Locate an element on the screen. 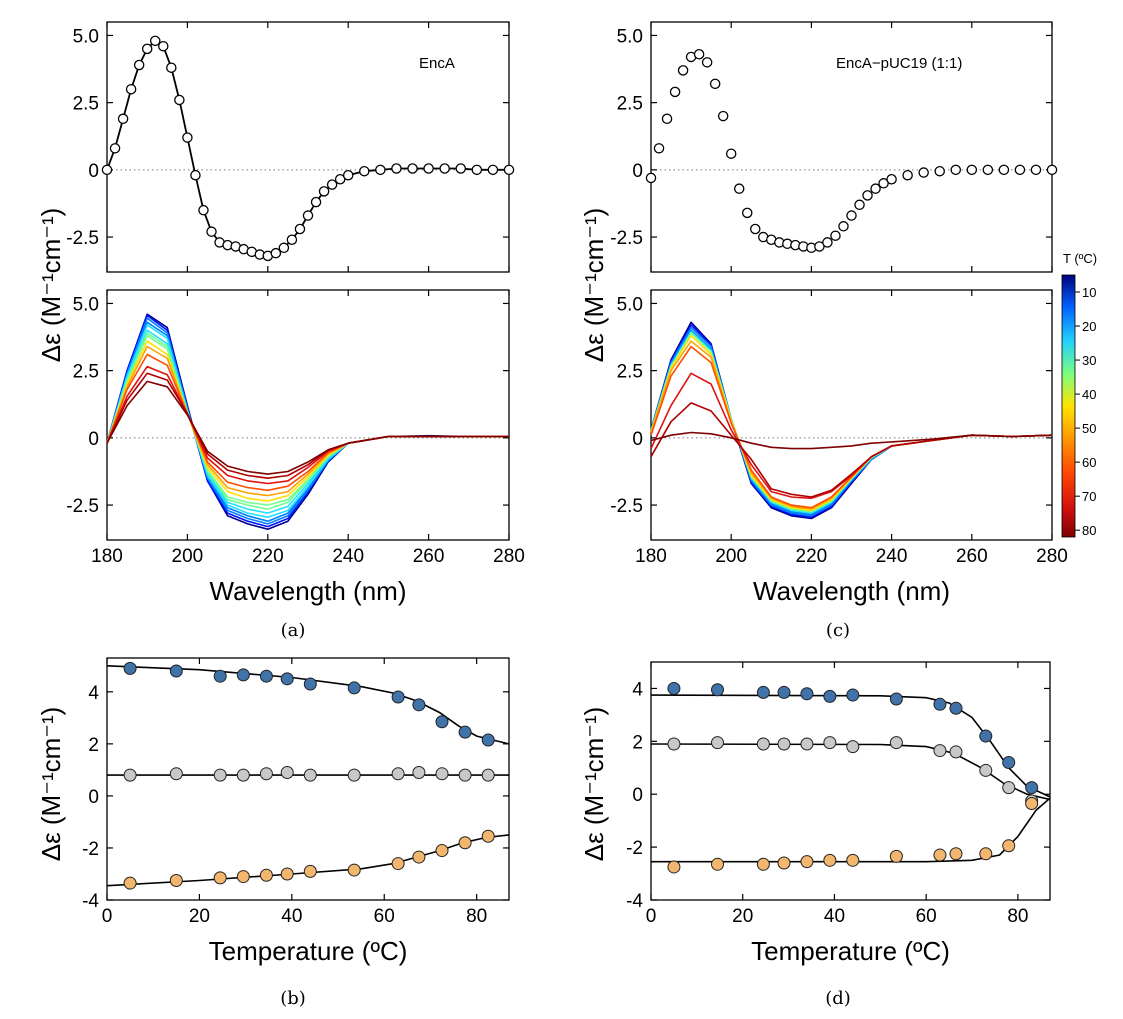 This screenshot has height=1019, width=1123. x-tick-label: 20 is located at coordinates (199, 916).